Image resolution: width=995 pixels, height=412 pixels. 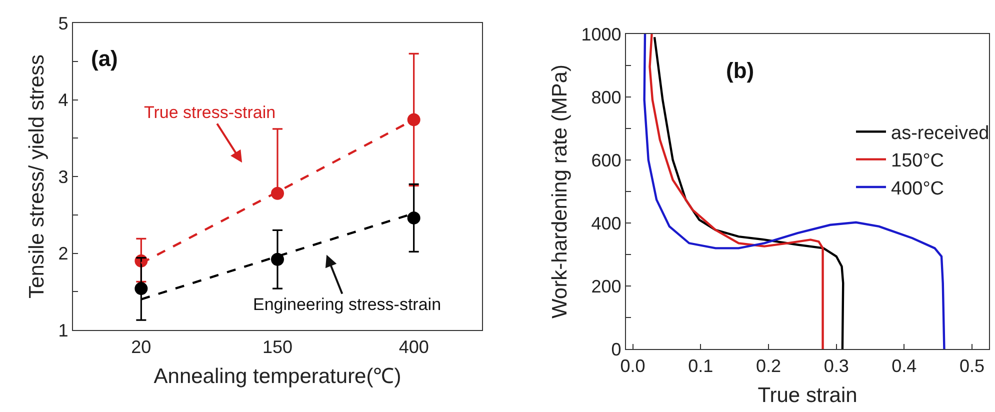 What do you see at coordinates (917, 189) in the screenshot?
I see `legend-label: 400°C` at bounding box center [917, 189].